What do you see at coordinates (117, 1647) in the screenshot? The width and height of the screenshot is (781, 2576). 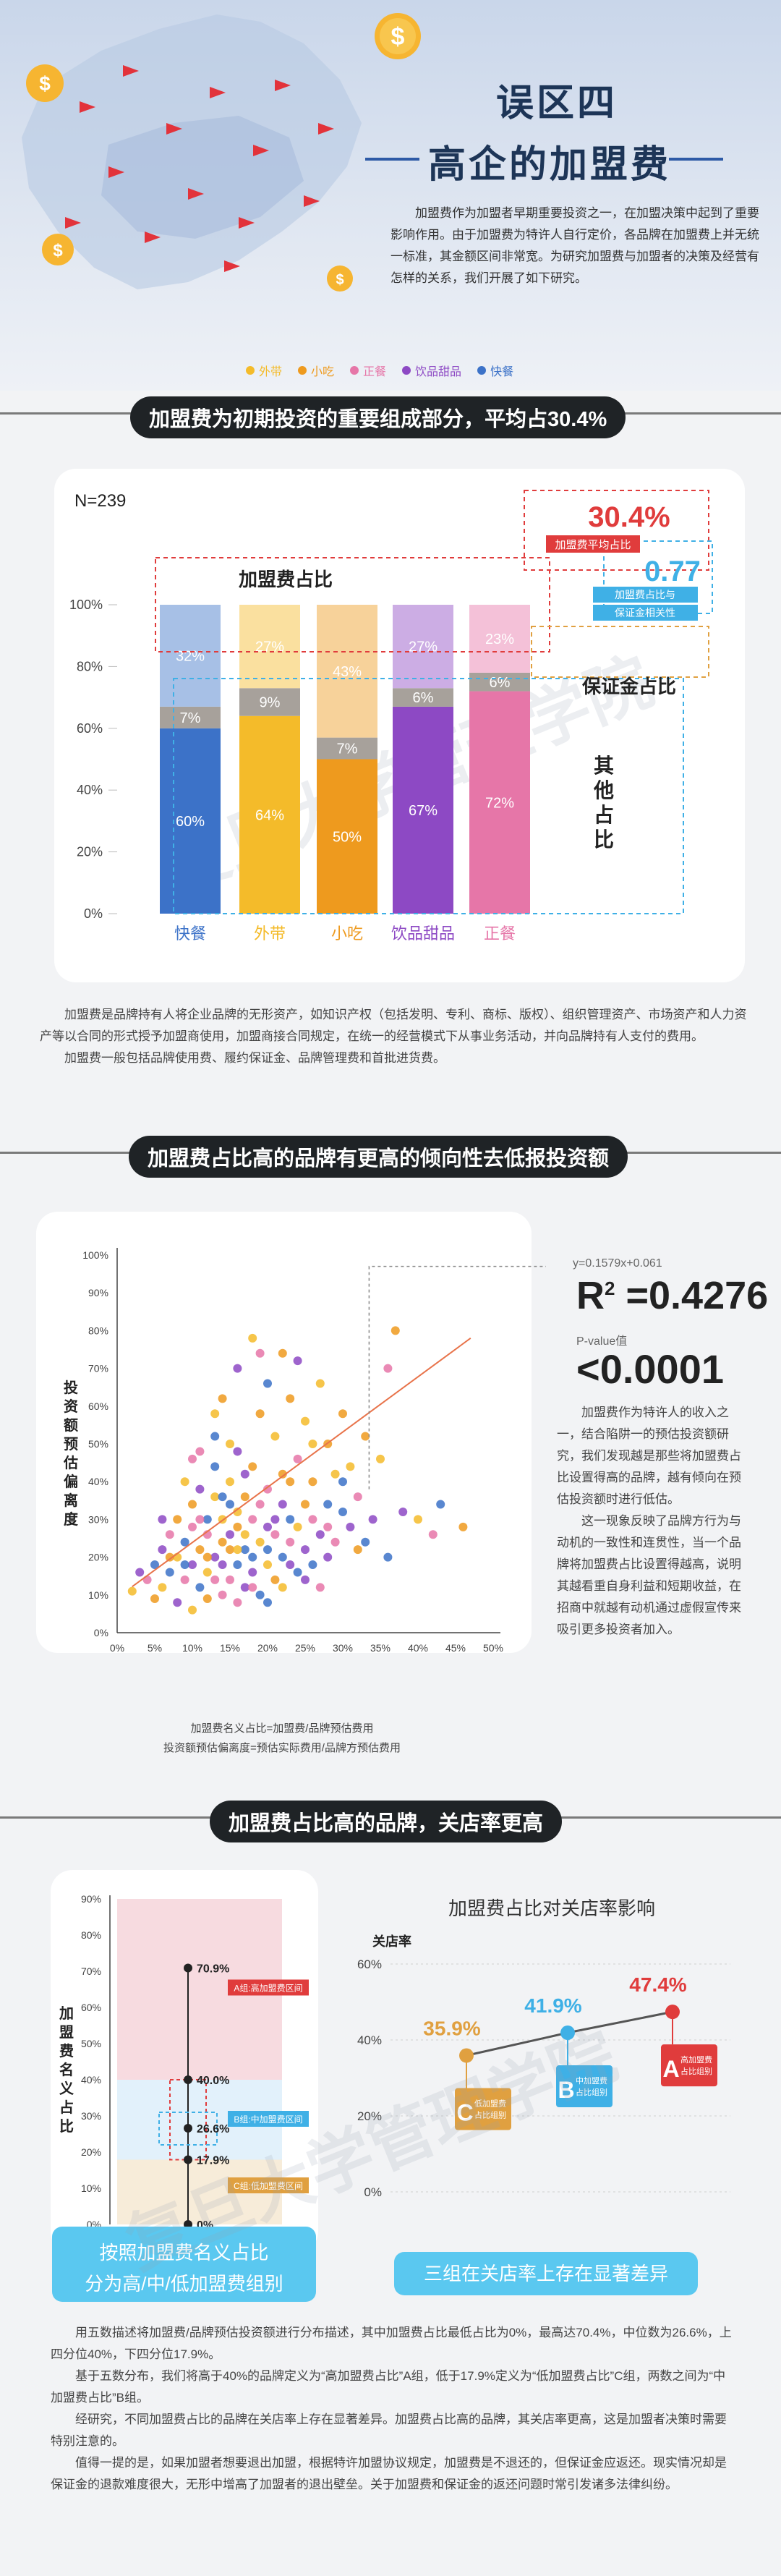 I see `x-tick-label: 0%` at bounding box center [117, 1647].